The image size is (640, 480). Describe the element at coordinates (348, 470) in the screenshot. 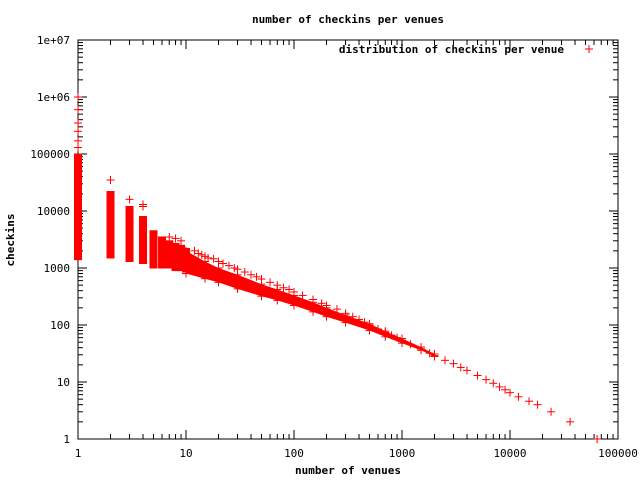

I see `x-axis-label: number of venues` at that location.